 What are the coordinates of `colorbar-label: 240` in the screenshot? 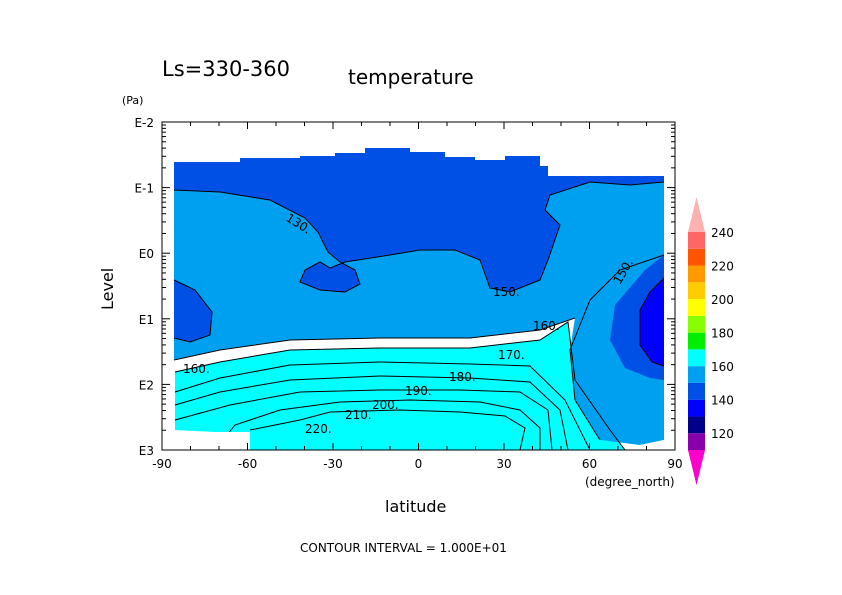 It's located at (722, 233).